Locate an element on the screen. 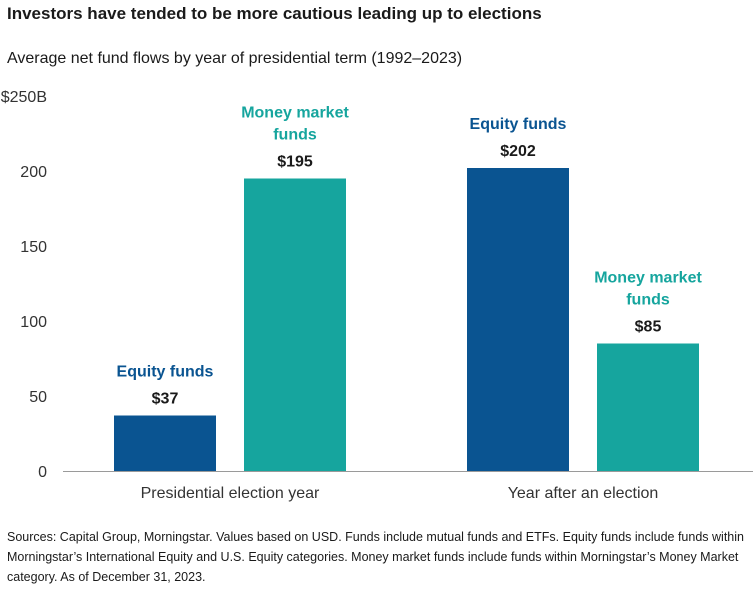 This screenshot has height=593, width=753. y-tick-label: 100 is located at coordinates (33, 322).